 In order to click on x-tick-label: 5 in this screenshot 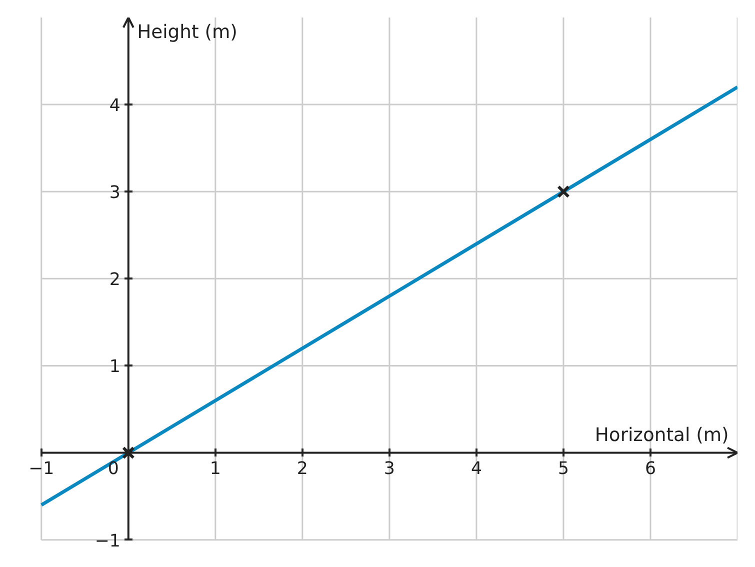, I will do `click(563, 468)`.